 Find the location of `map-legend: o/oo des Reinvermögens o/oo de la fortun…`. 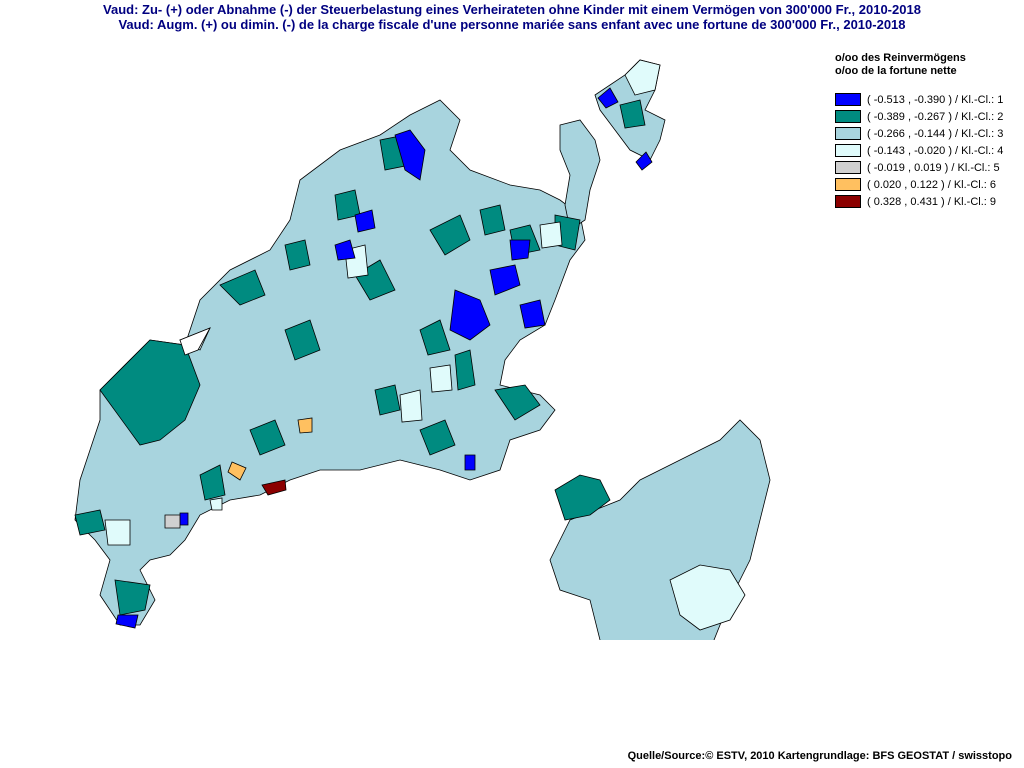

map-legend: o/oo des Reinvermögens o/oo de la fortun… is located at coordinates (919, 131).